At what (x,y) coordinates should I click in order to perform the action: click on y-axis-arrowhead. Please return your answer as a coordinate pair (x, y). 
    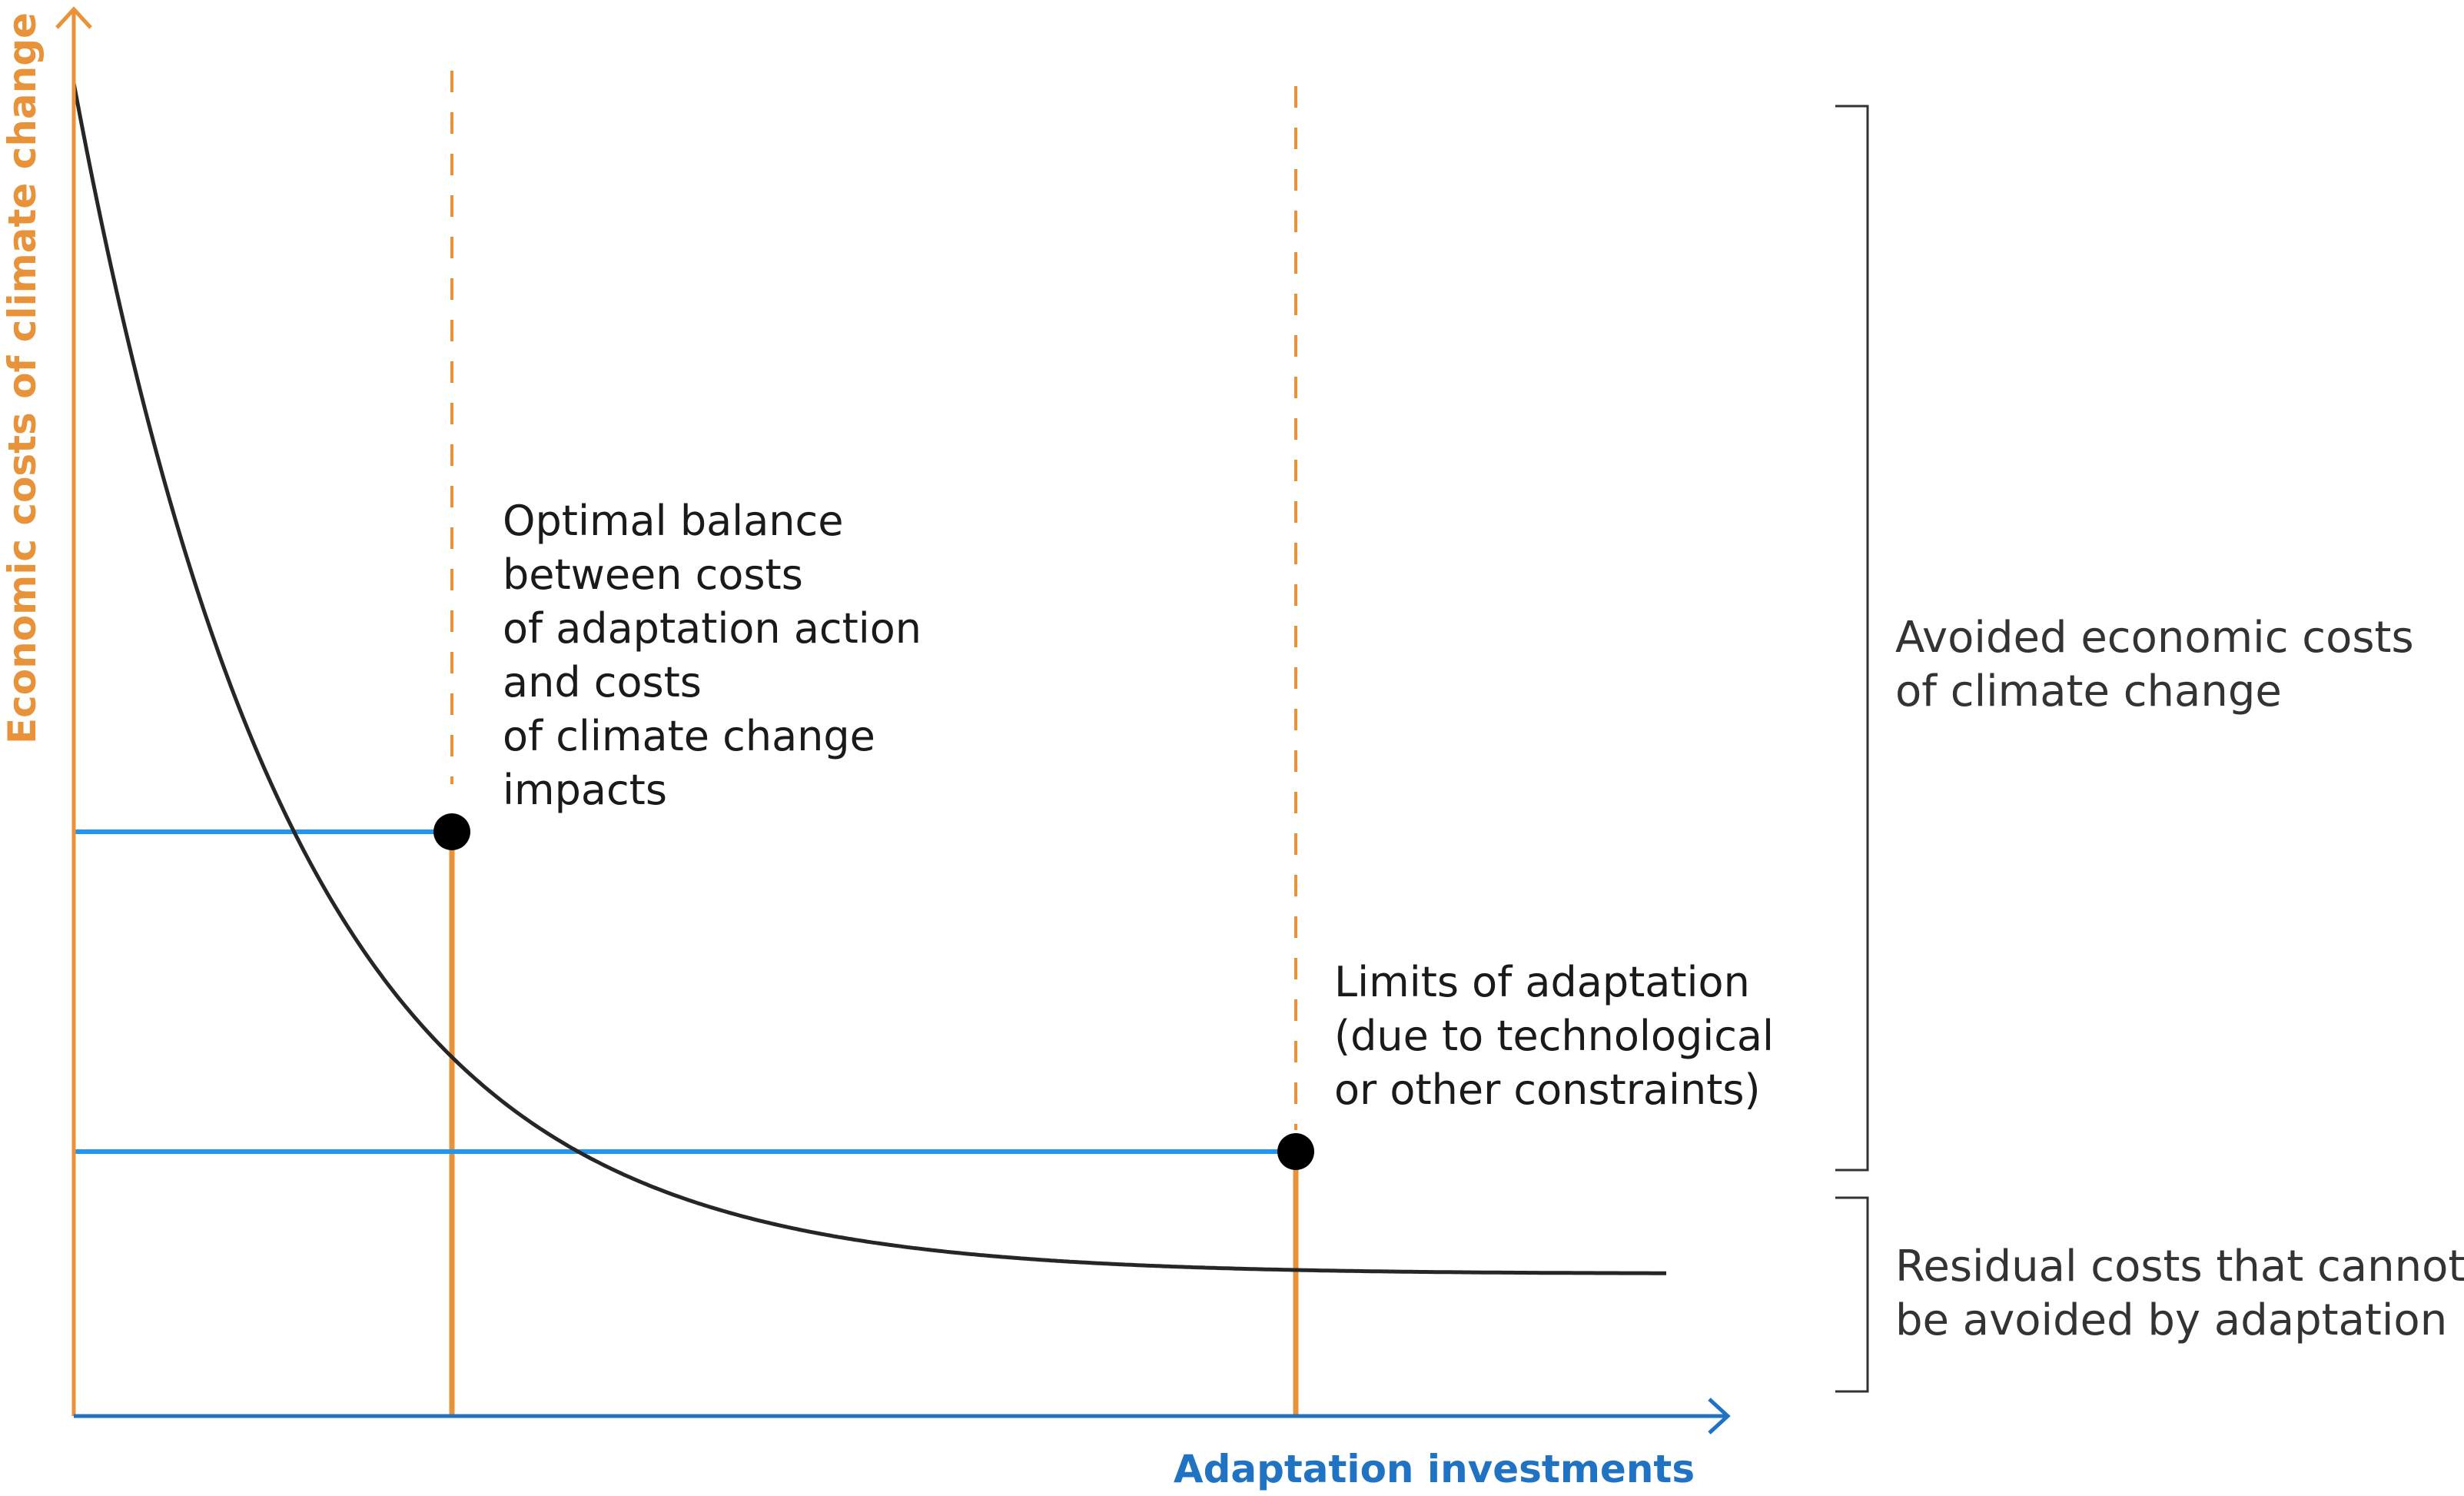
    Looking at the image, I should click on (73, 18).